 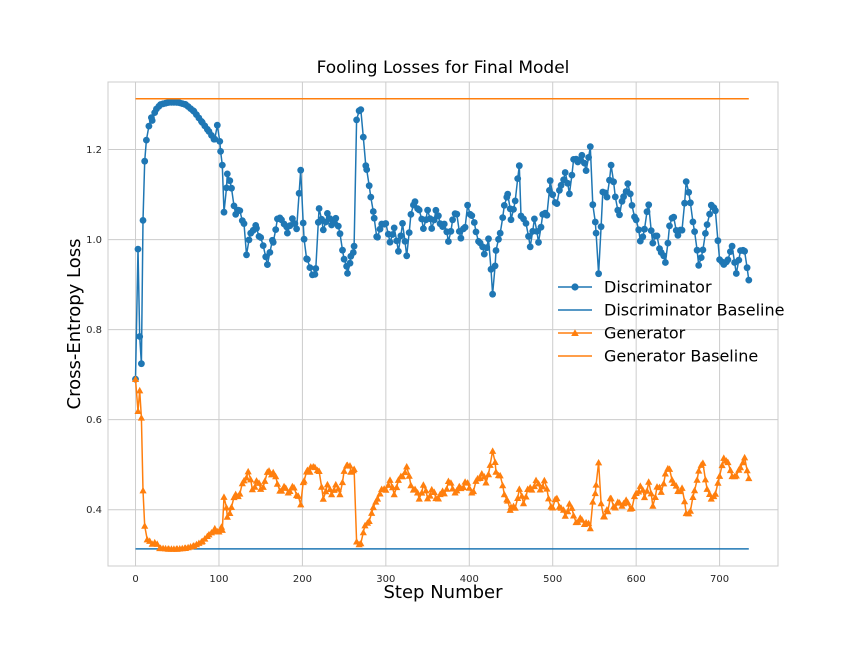 What do you see at coordinates (135, 579) in the screenshot?
I see `x-tick-label: 0` at bounding box center [135, 579].